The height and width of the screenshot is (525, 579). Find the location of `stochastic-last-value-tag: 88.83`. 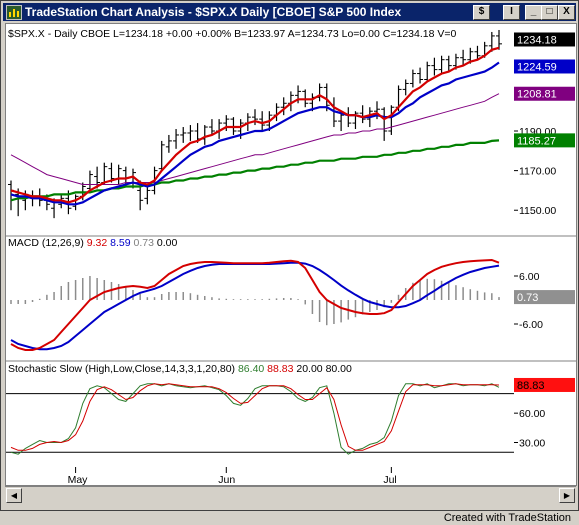

stochastic-last-value-tag: 88.83 is located at coordinates (544, 384).